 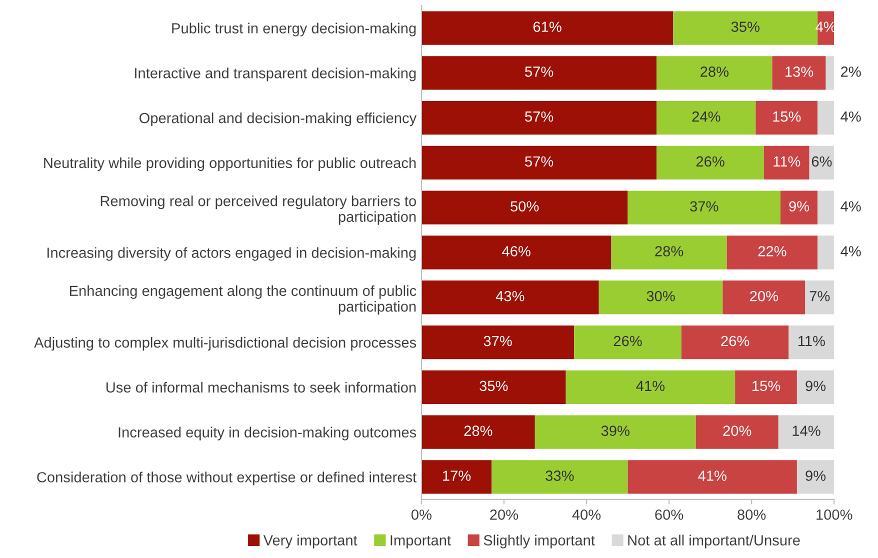 What do you see at coordinates (586, 515) in the screenshot?
I see `x-tick-label: 40%` at bounding box center [586, 515].